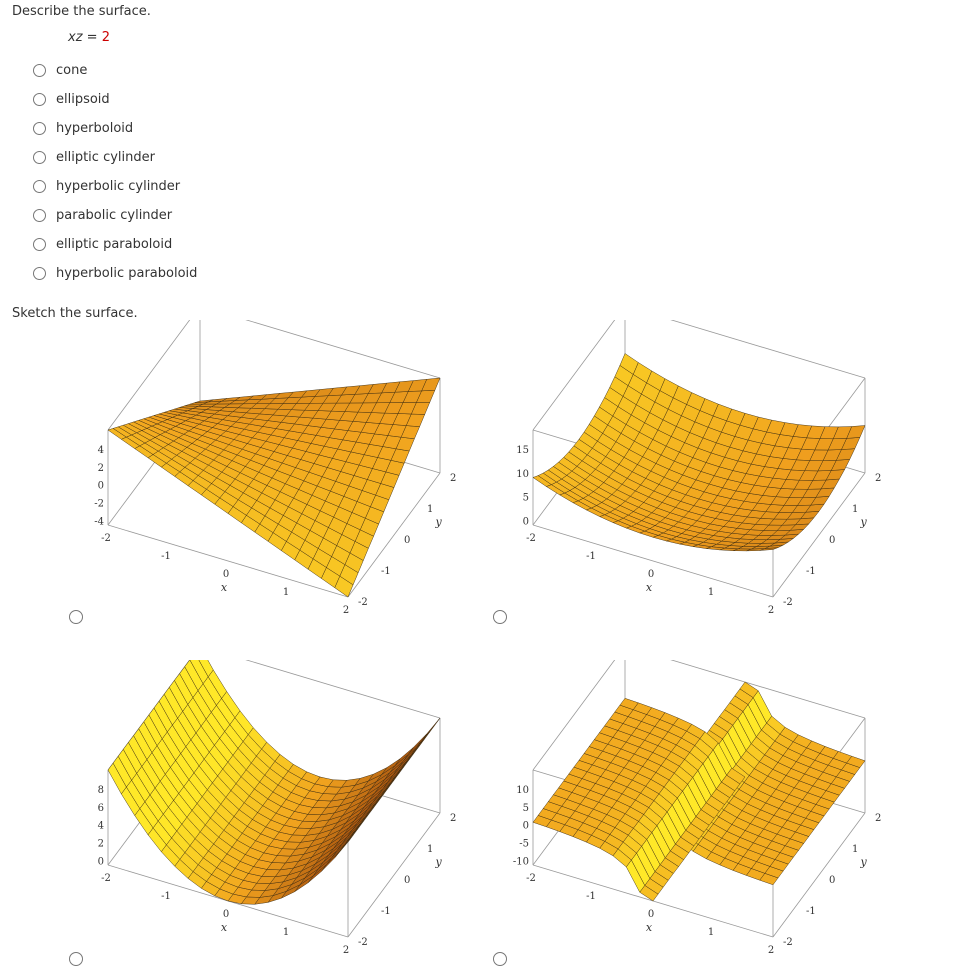  I want to click on option-label: elliptic paraboloid, so click(114, 244).